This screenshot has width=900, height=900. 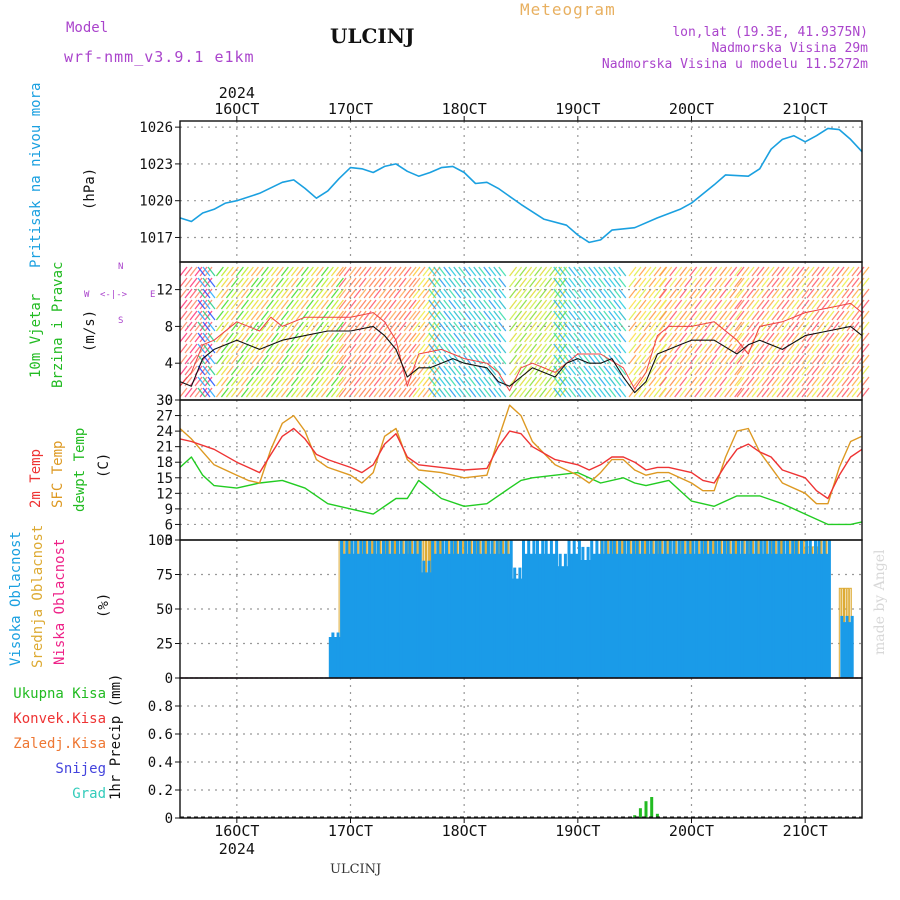 What do you see at coordinates (734, 64) in the screenshot?
I see `model-altitude-info: Nadmorska Visina u modelu 11.5272m` at bounding box center [734, 64].